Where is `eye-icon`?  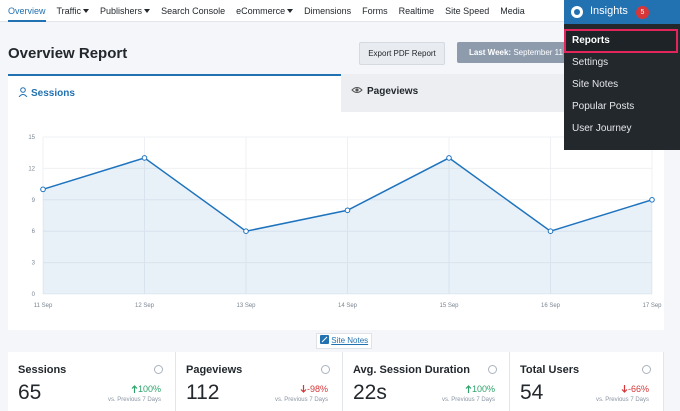 eye-icon is located at coordinates (357, 90).